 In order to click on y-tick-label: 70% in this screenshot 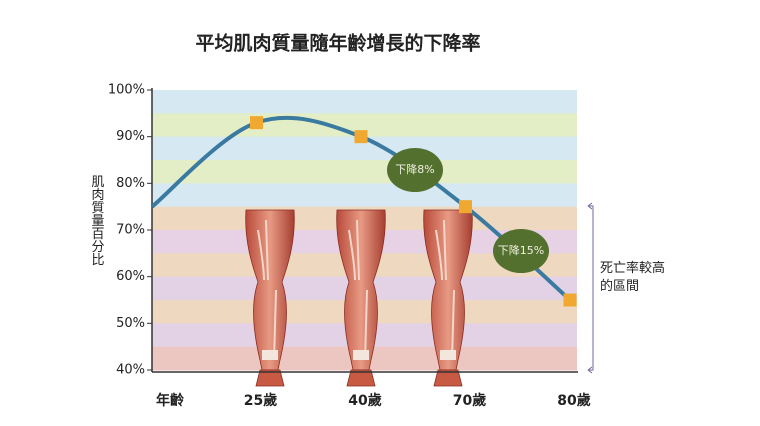, I will do `click(130, 230)`.